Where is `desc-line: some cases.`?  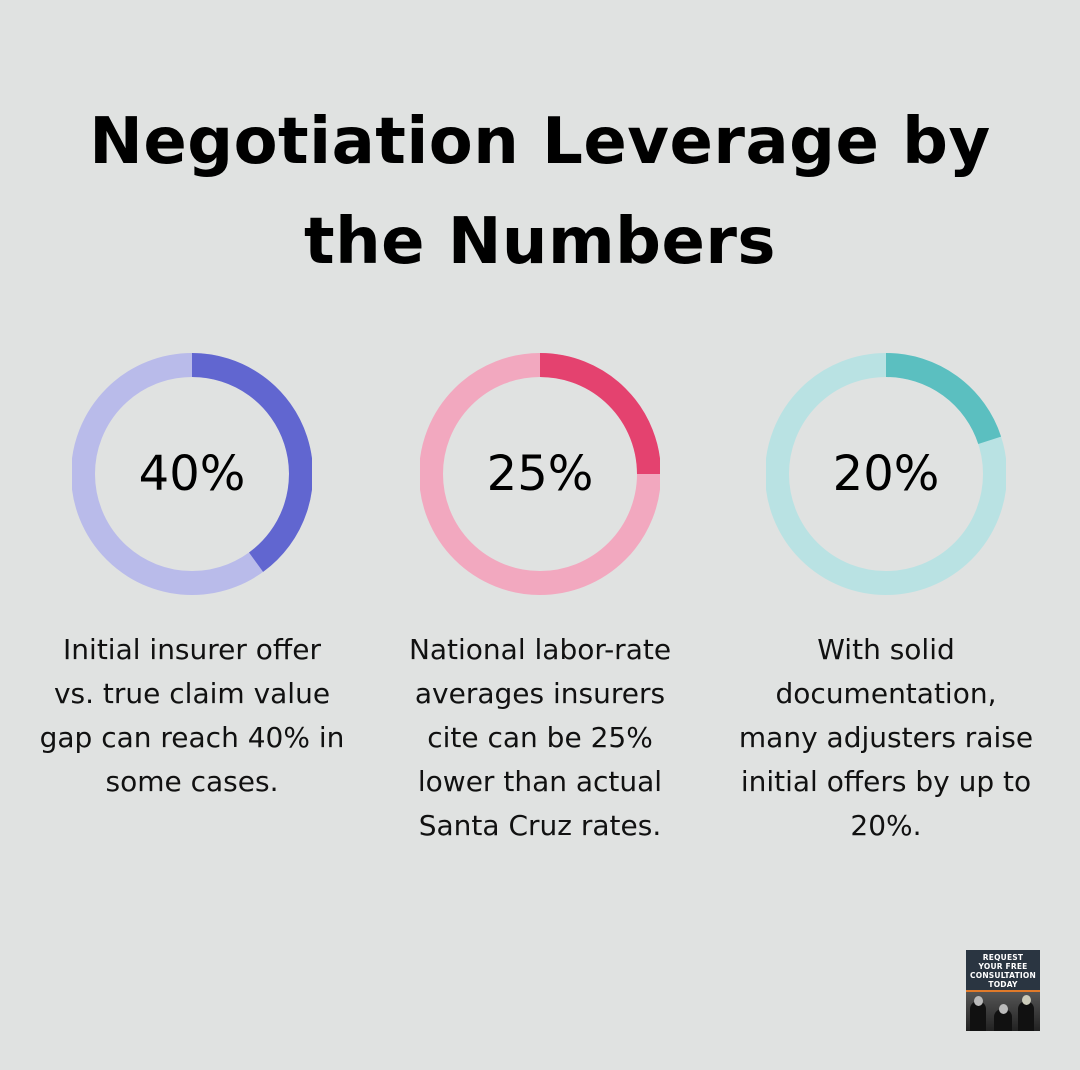
desc-line: some cases. is located at coordinates (192, 781).